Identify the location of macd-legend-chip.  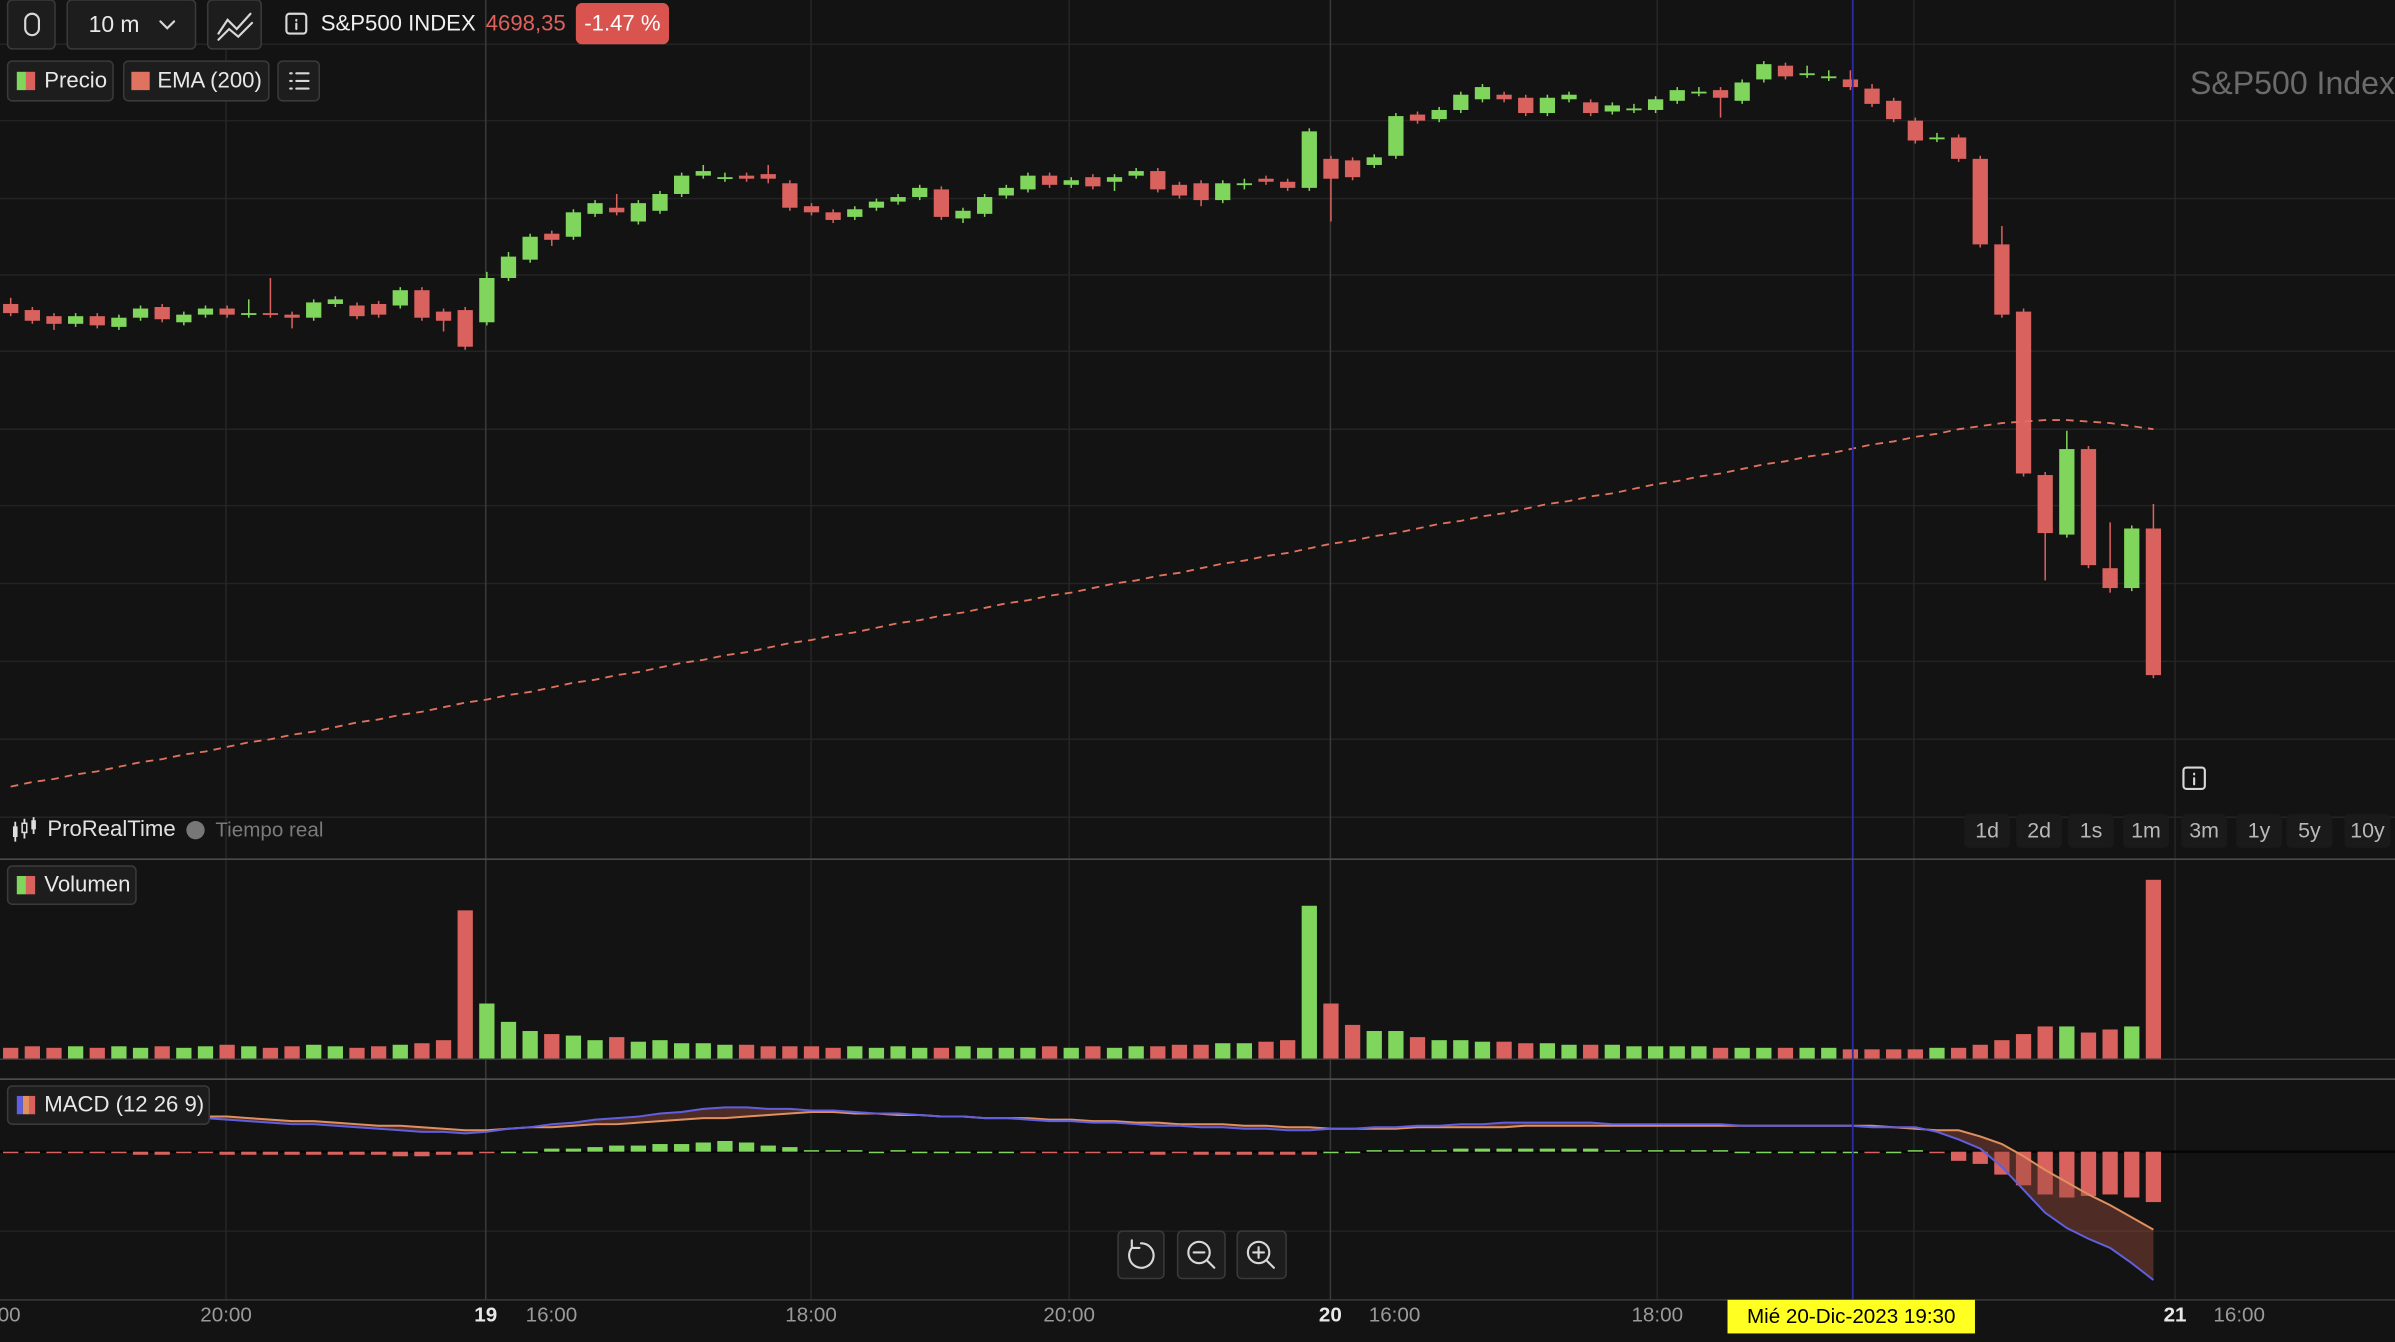
(108, 1105).